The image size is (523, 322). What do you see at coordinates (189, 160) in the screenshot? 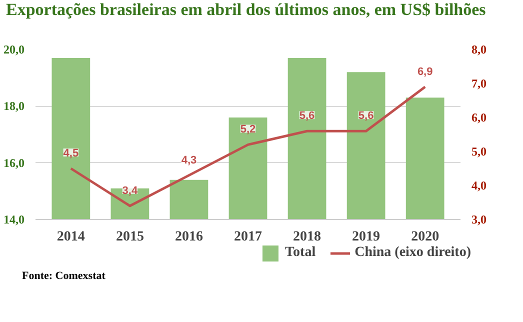
I see `data-label: 4,3` at bounding box center [189, 160].